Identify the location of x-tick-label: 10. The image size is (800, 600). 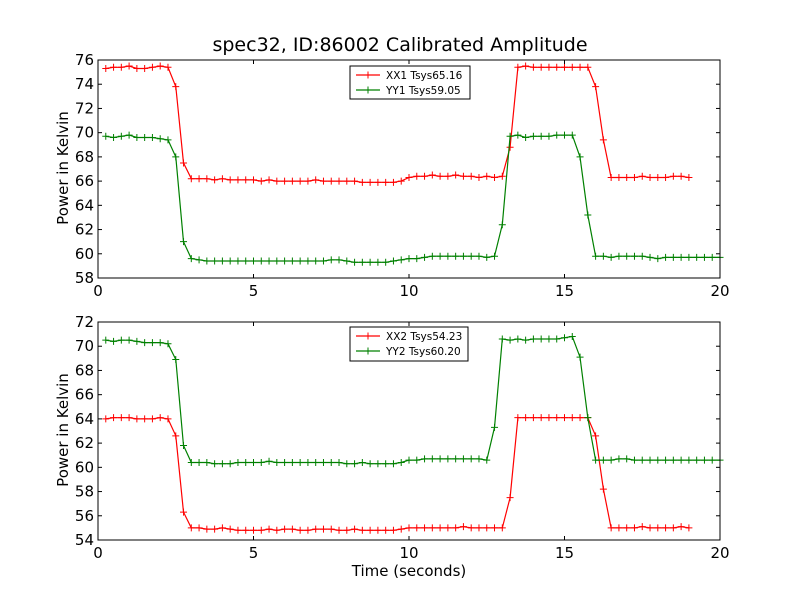
(408, 553).